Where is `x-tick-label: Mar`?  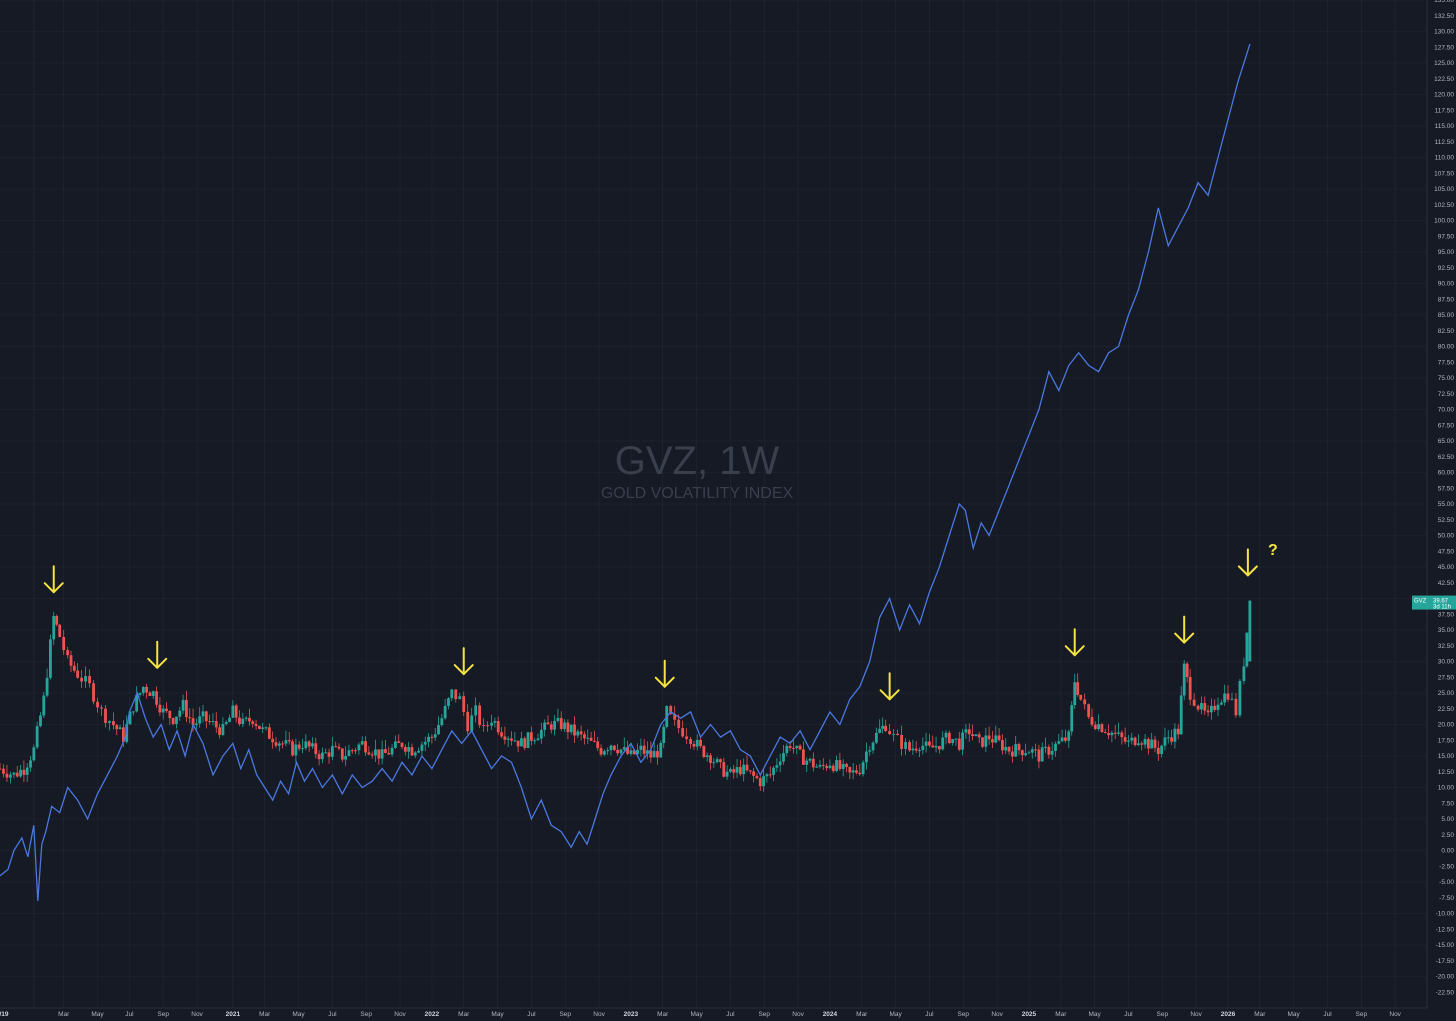
x-tick-label: Mar is located at coordinates (64, 1014).